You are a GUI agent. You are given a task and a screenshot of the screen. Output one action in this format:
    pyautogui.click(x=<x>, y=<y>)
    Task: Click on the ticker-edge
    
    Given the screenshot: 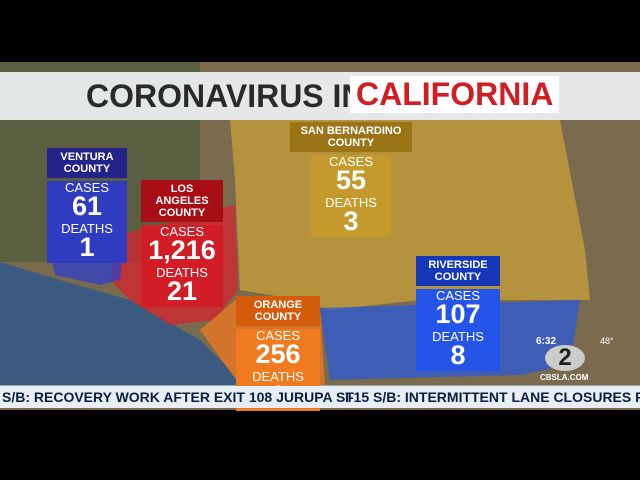 What is the action you would take?
    pyautogui.click(x=320, y=385)
    